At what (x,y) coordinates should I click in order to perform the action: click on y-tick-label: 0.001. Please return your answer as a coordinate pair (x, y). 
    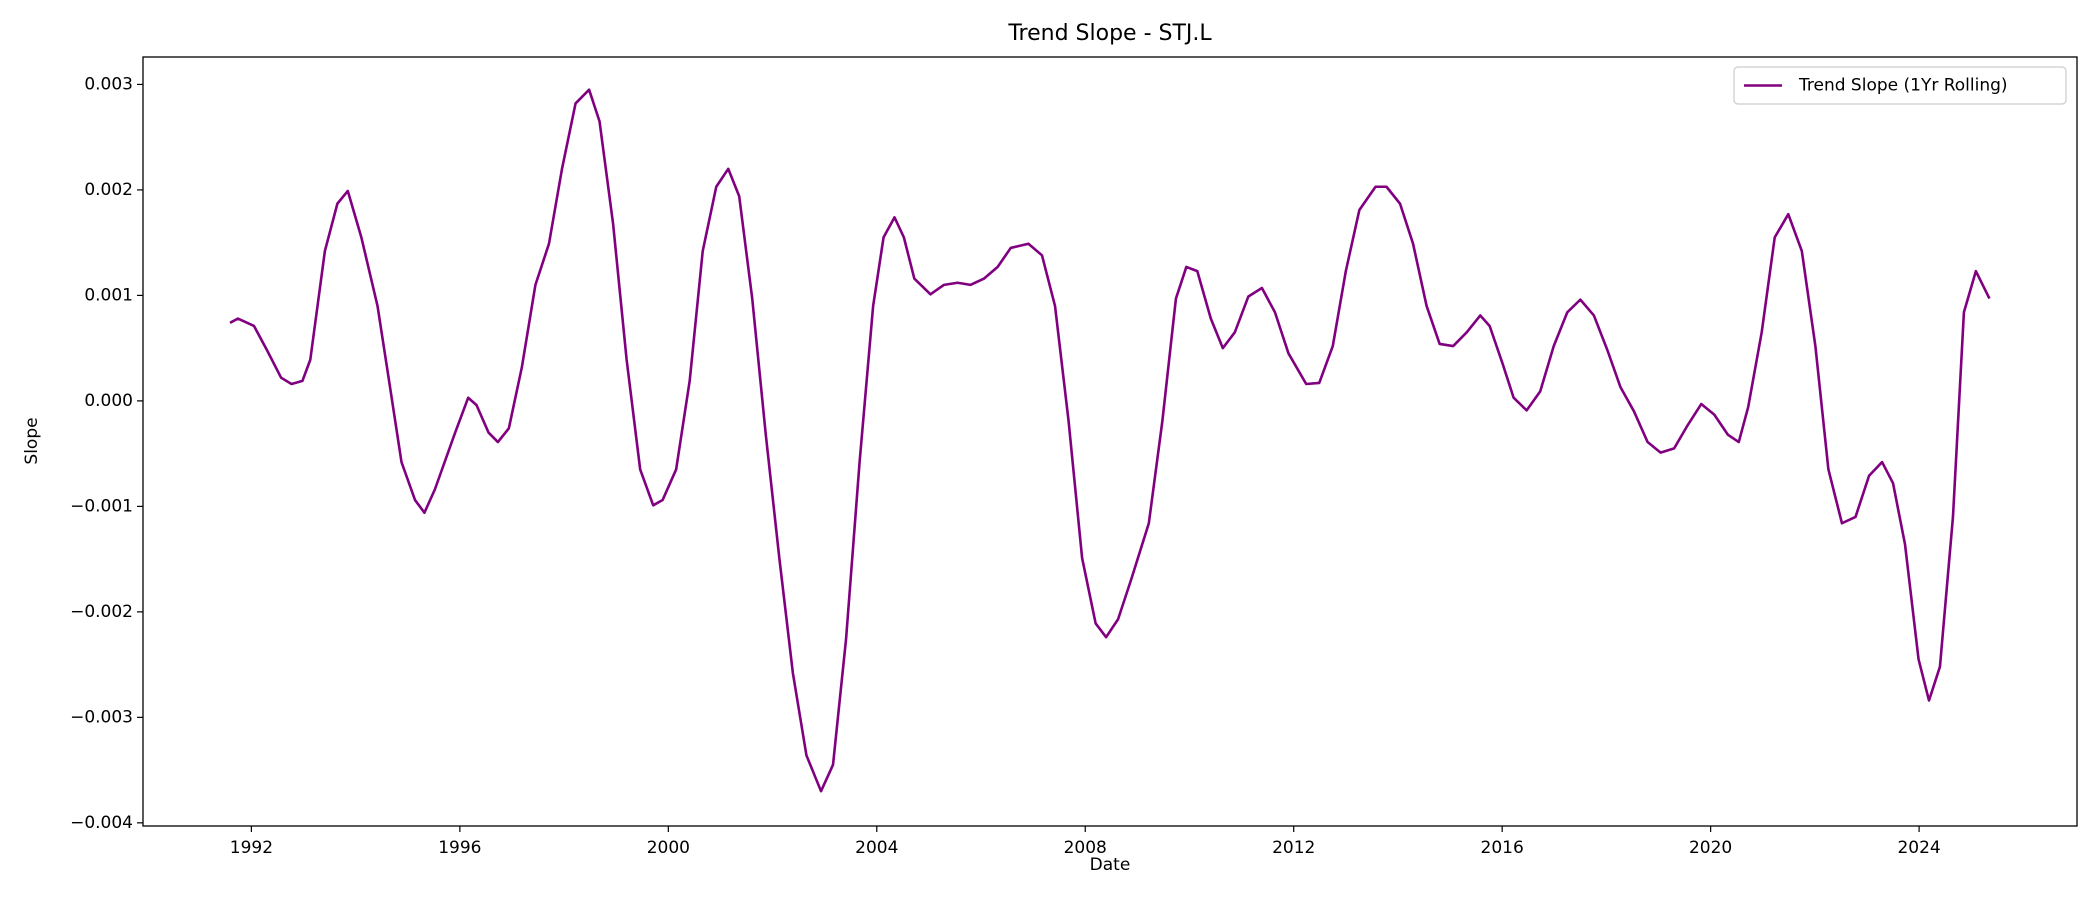
    Looking at the image, I should click on (108, 295).